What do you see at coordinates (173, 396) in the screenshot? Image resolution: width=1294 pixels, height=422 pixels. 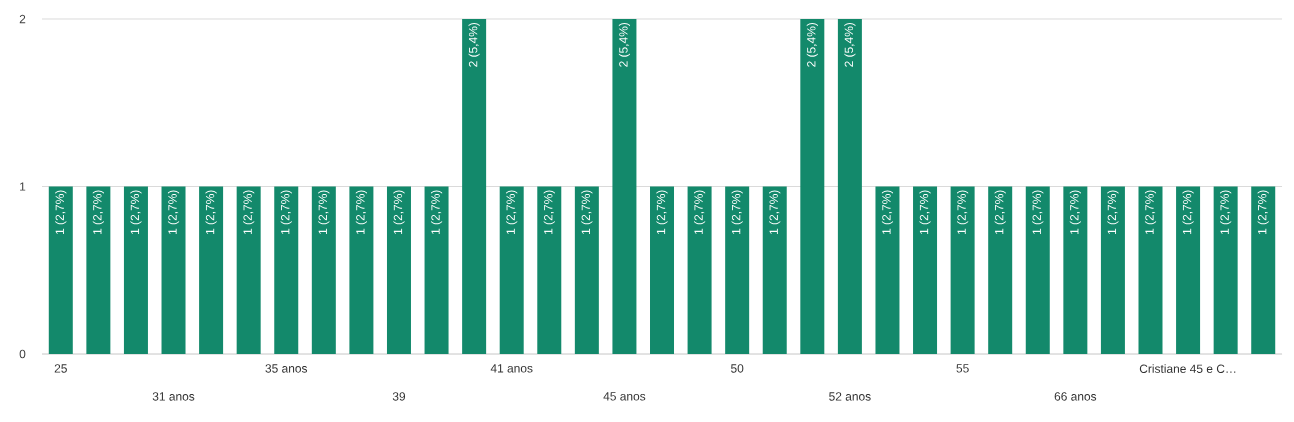 I see `x-tick-label: 31 anos` at bounding box center [173, 396].